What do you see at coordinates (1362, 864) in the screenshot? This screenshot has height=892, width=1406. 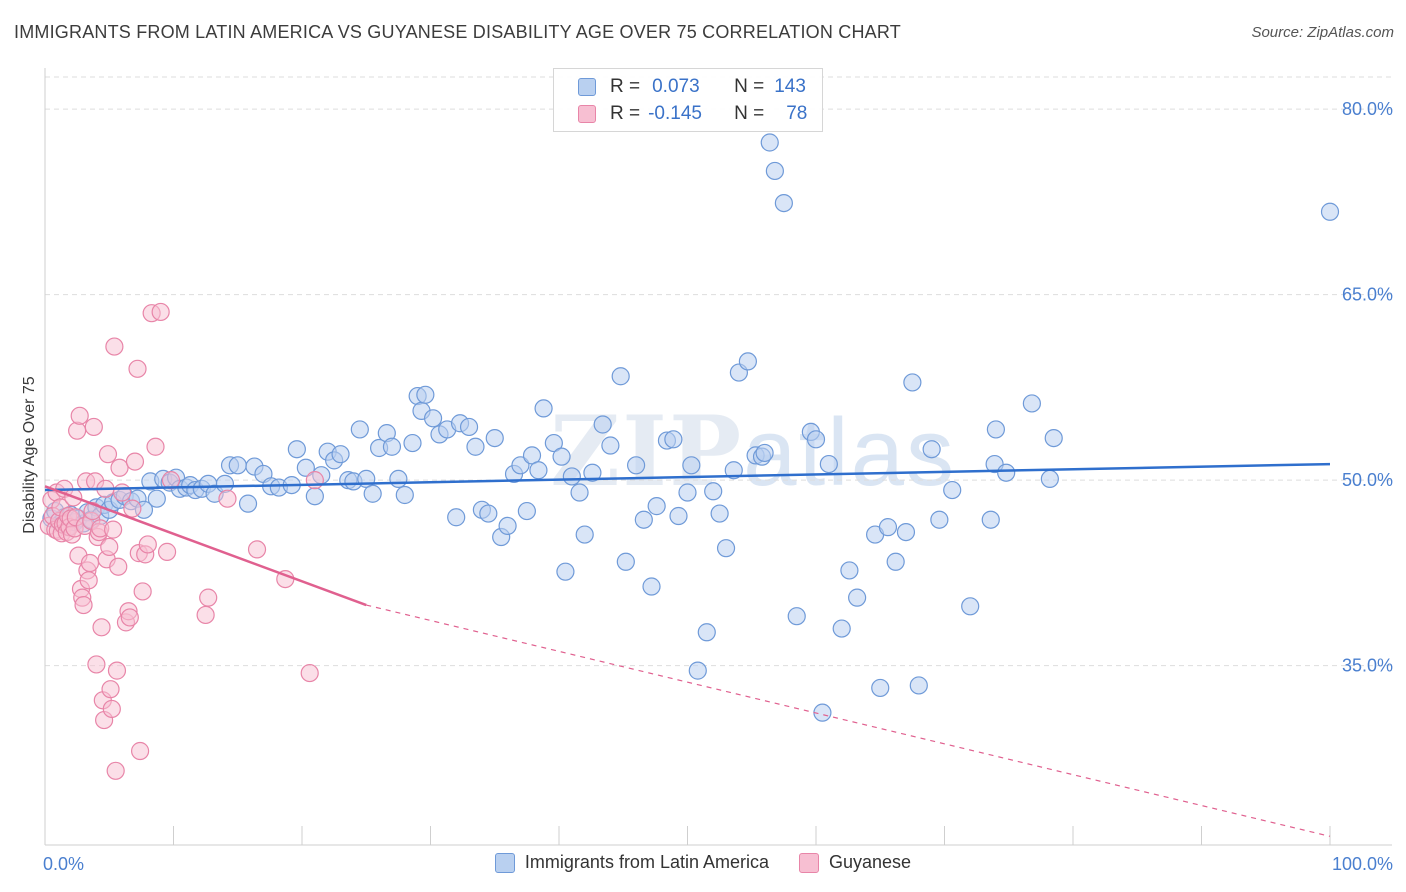 I see `x-tick-label: 100.0%` at bounding box center [1362, 864].